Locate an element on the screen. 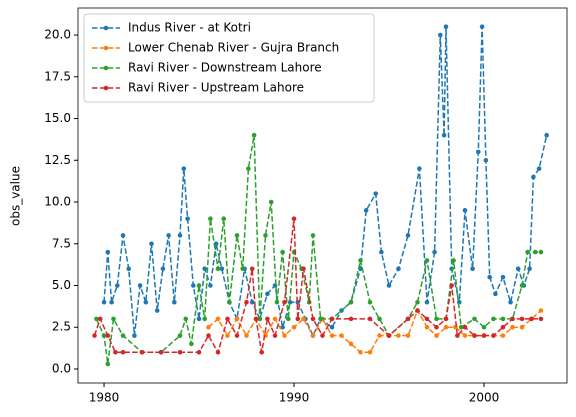 The width and height of the screenshot is (576, 417). legend-label: Lower Chenab River - Gujra Branch is located at coordinates (233, 48).